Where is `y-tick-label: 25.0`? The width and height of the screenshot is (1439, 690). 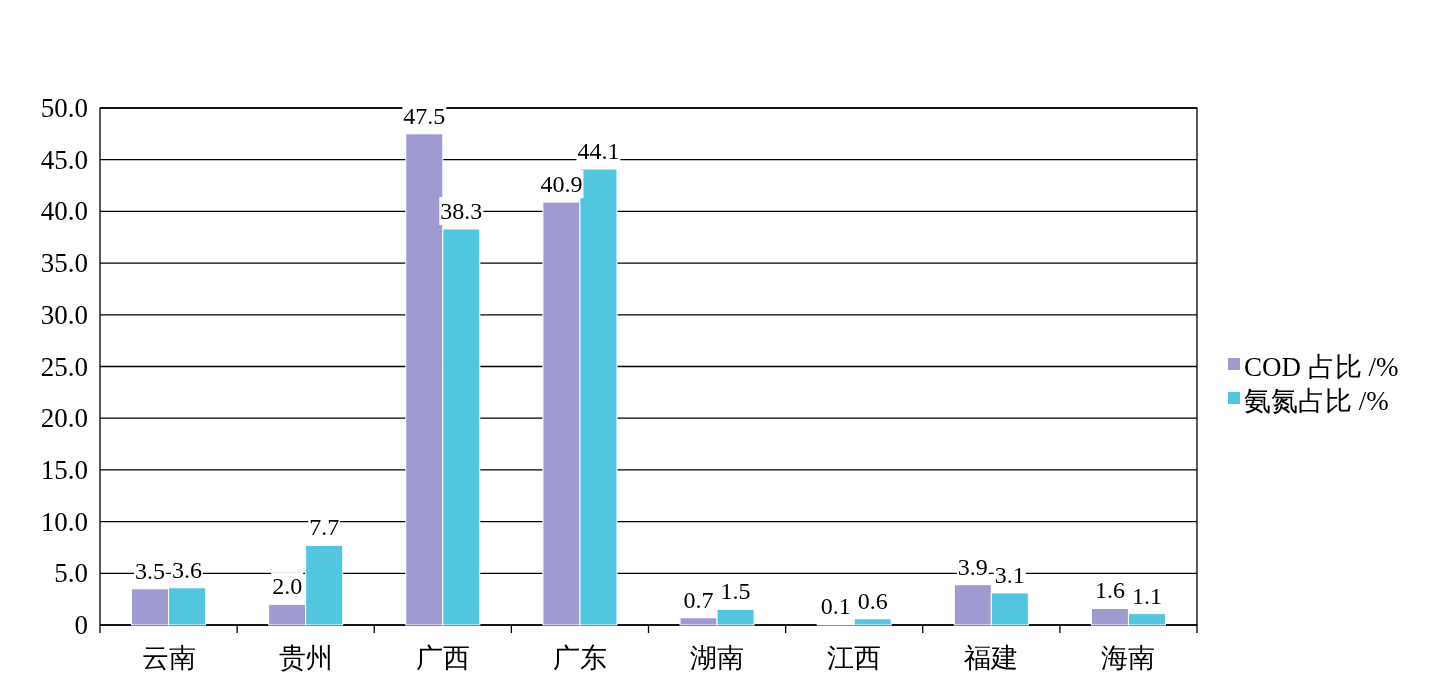 y-tick-label: 25.0 is located at coordinates (64, 366).